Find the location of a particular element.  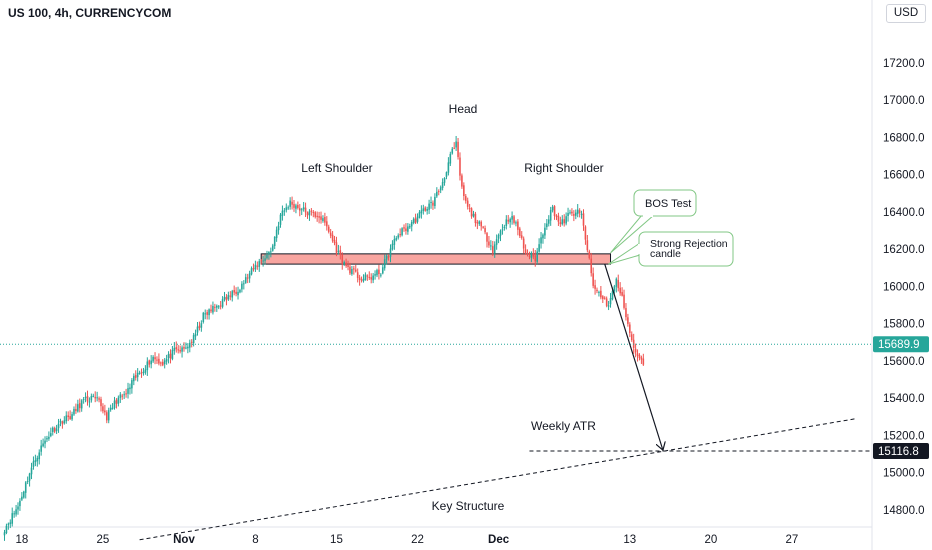

x-tick-label: 22 is located at coordinates (417, 540).